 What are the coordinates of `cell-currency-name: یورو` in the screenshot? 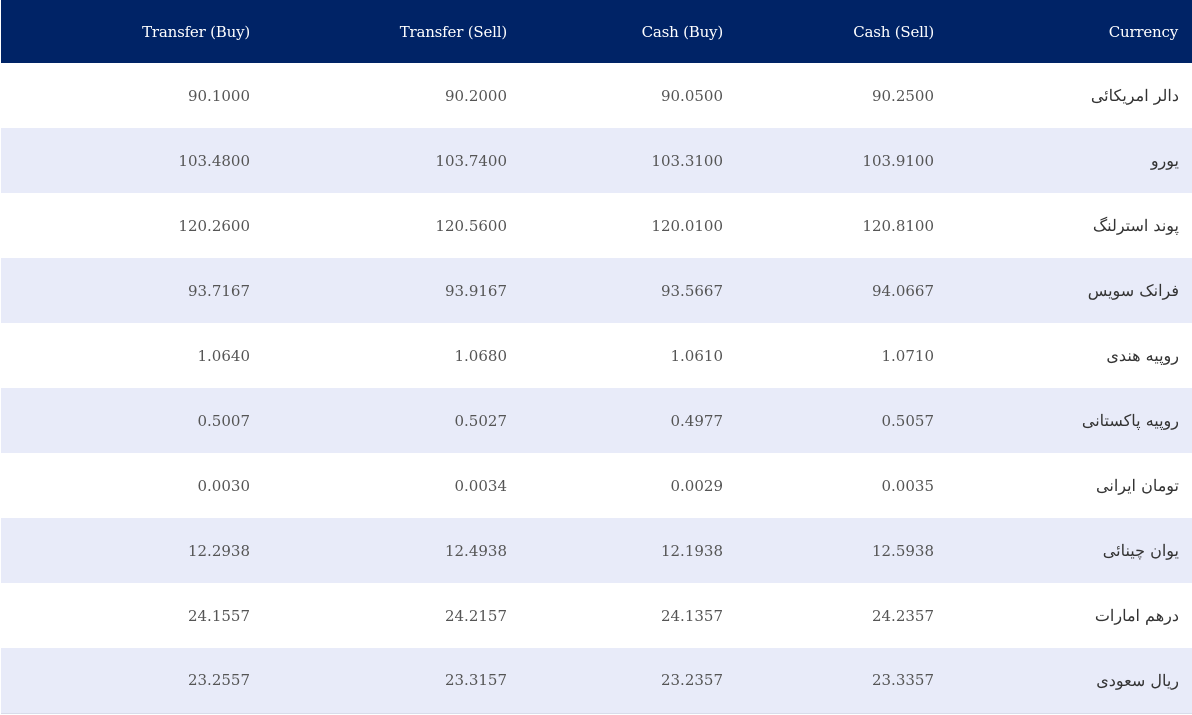 It's located at (1164, 160).